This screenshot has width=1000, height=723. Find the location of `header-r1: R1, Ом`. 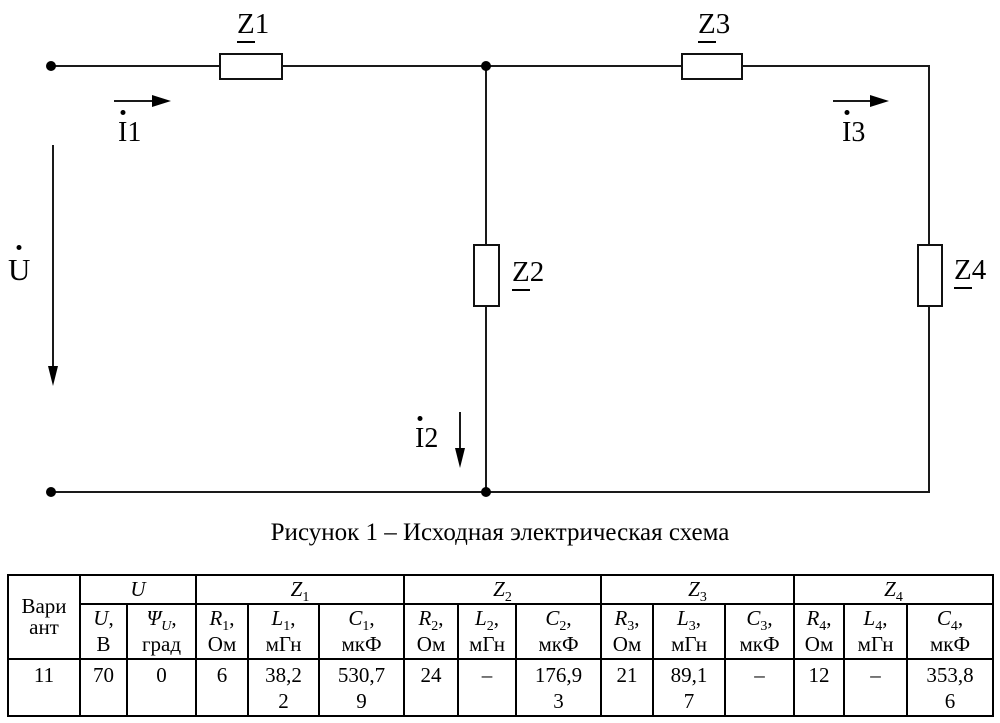

header-r1: R1, Ом is located at coordinates (222, 631).